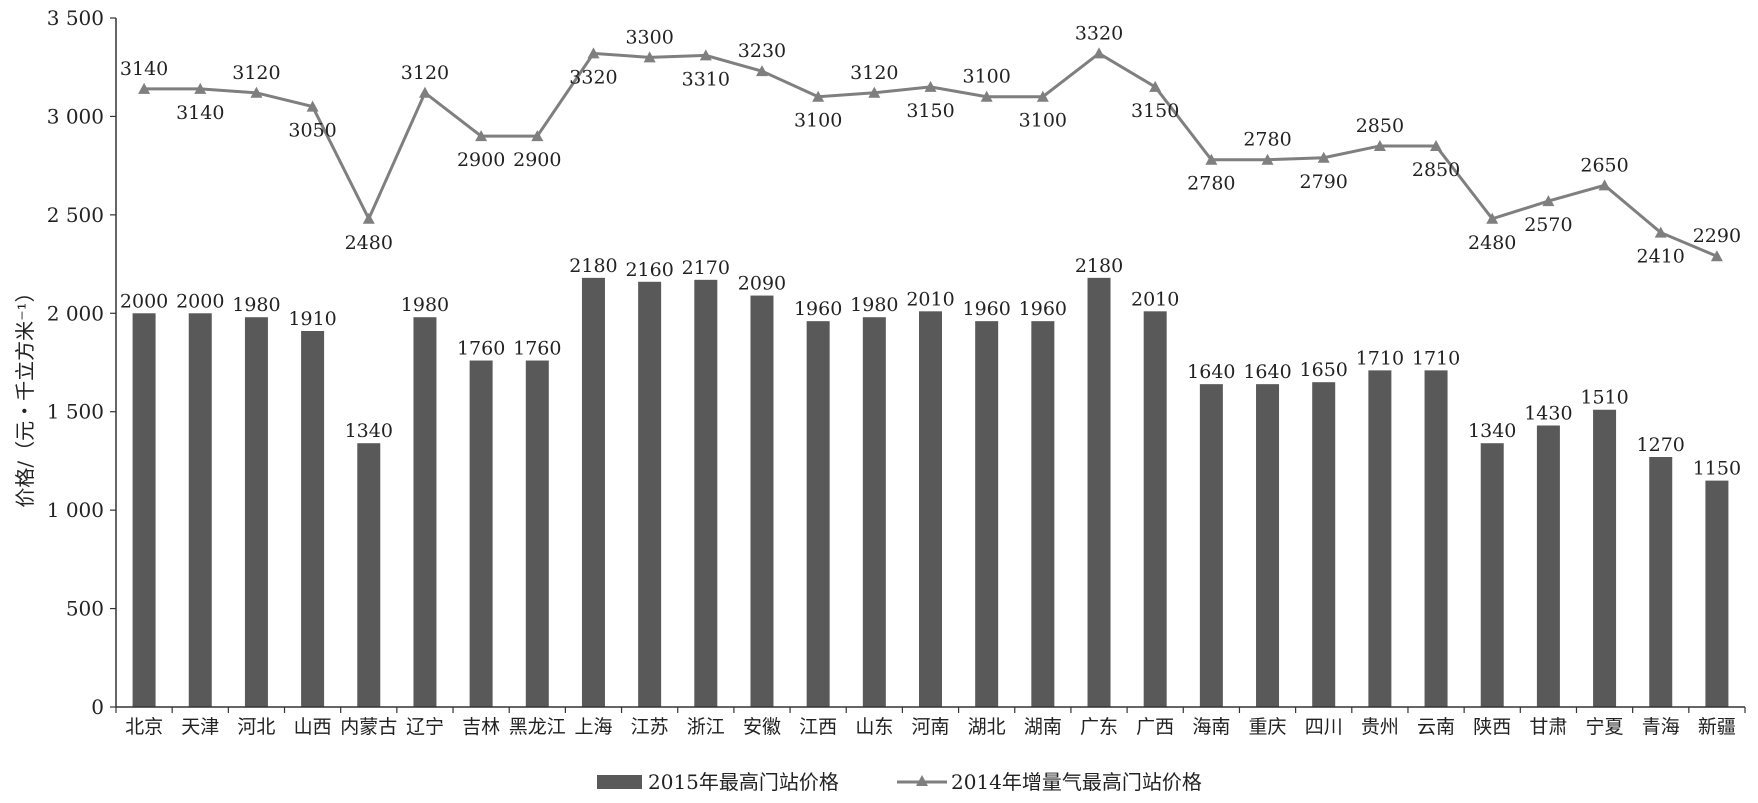 This screenshot has height=803, width=1758. Describe the element at coordinates (1324, 370) in the screenshot. I see `bar-data-label: 1650` at that location.